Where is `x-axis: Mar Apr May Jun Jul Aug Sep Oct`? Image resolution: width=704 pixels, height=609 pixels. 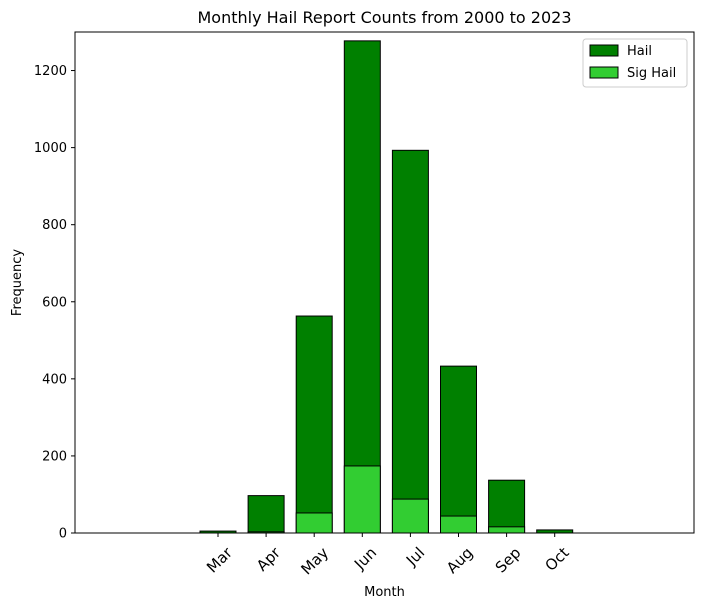
x-axis: Mar Apr May Jun Jul Aug Sep Oct is located at coordinates (388, 555).